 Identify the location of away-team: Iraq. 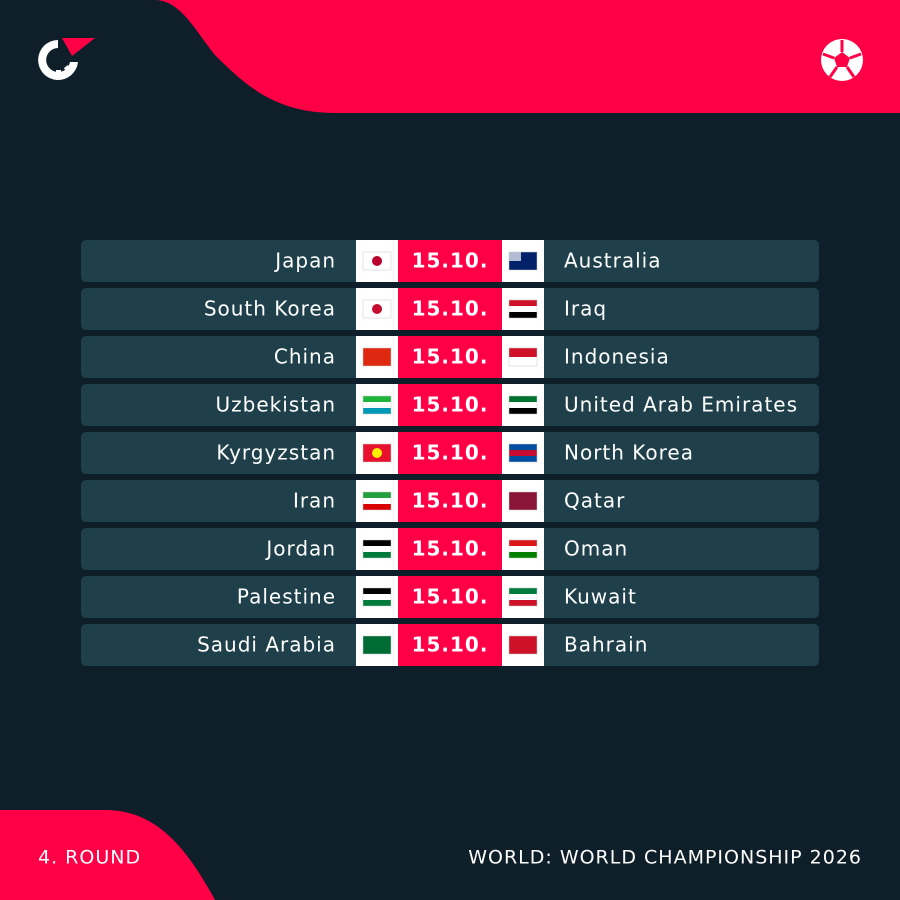
(585, 309).